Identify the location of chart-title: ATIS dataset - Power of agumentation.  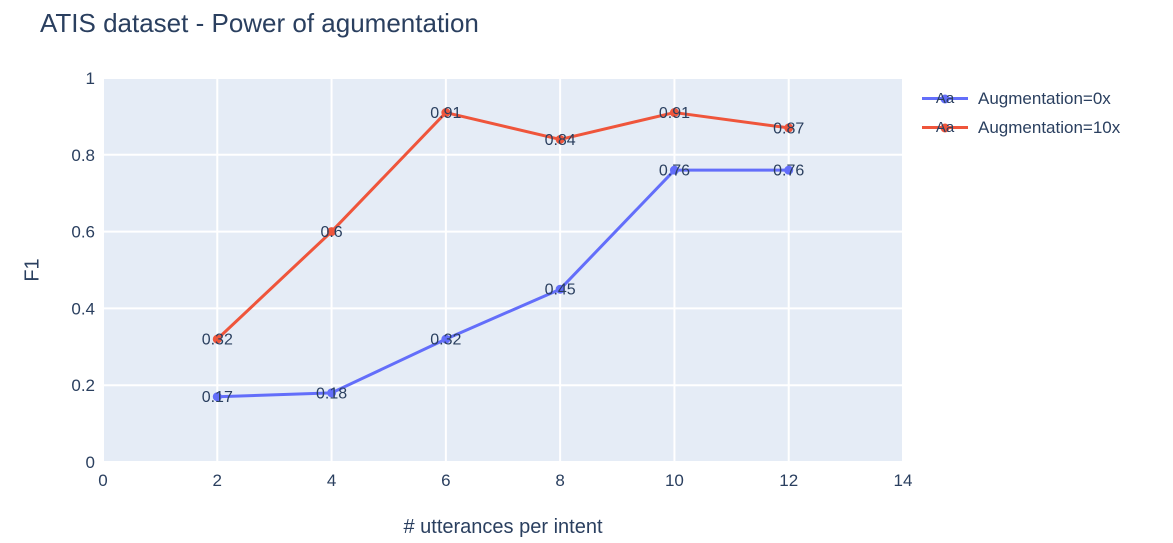
(259, 23).